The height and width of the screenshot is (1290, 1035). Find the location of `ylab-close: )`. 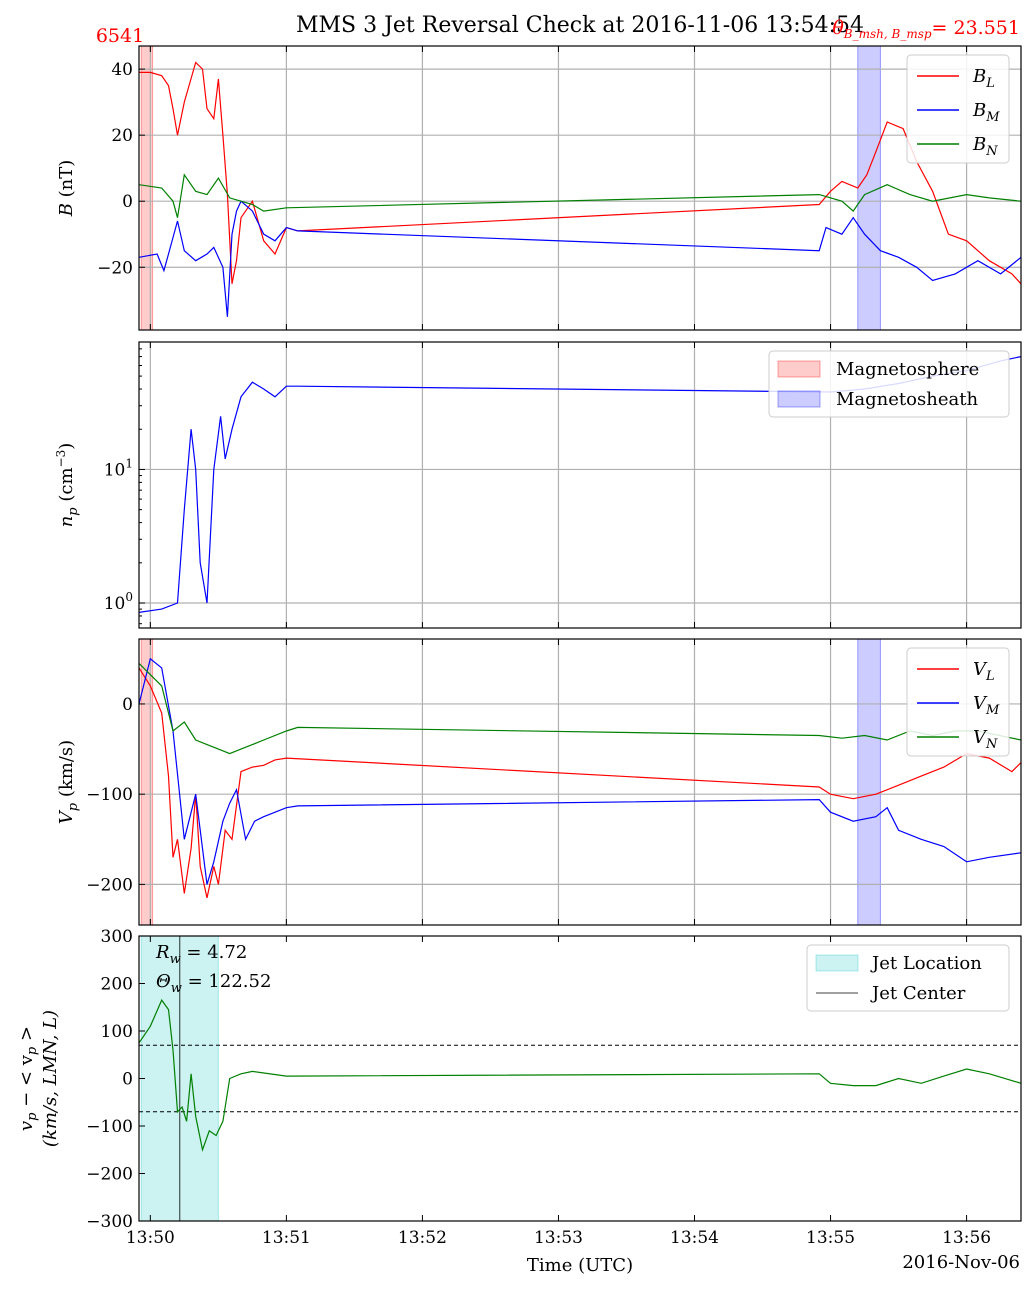

ylab-close: ) is located at coordinates (66, 446).